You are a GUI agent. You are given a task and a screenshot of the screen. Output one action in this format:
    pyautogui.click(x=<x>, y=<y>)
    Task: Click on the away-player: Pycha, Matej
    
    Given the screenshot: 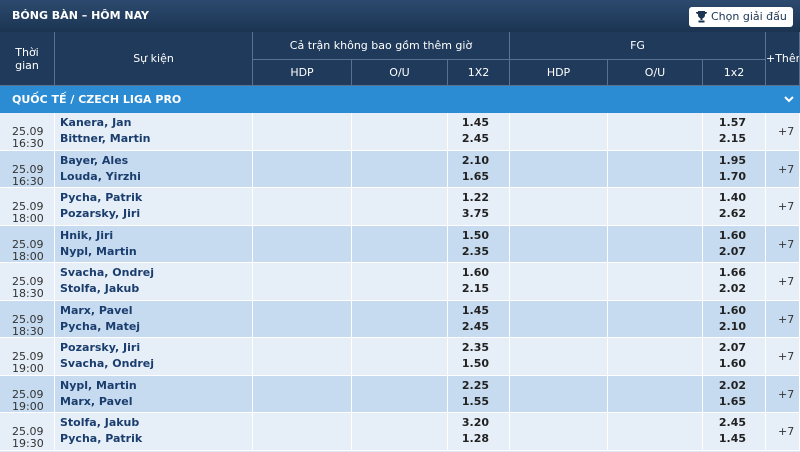 What is the action you would take?
    pyautogui.click(x=100, y=326)
    